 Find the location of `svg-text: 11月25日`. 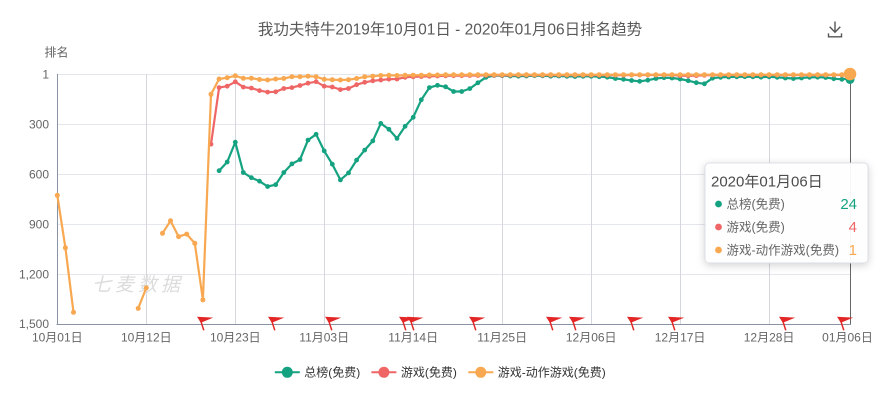

svg-text: 11月25日 is located at coordinates (502, 338).